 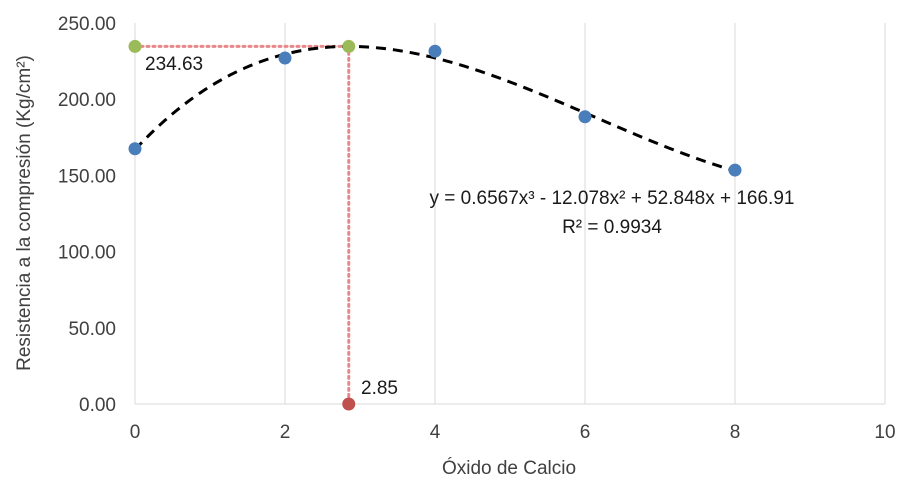 I want to click on optimum-point, so click(x=349, y=46).